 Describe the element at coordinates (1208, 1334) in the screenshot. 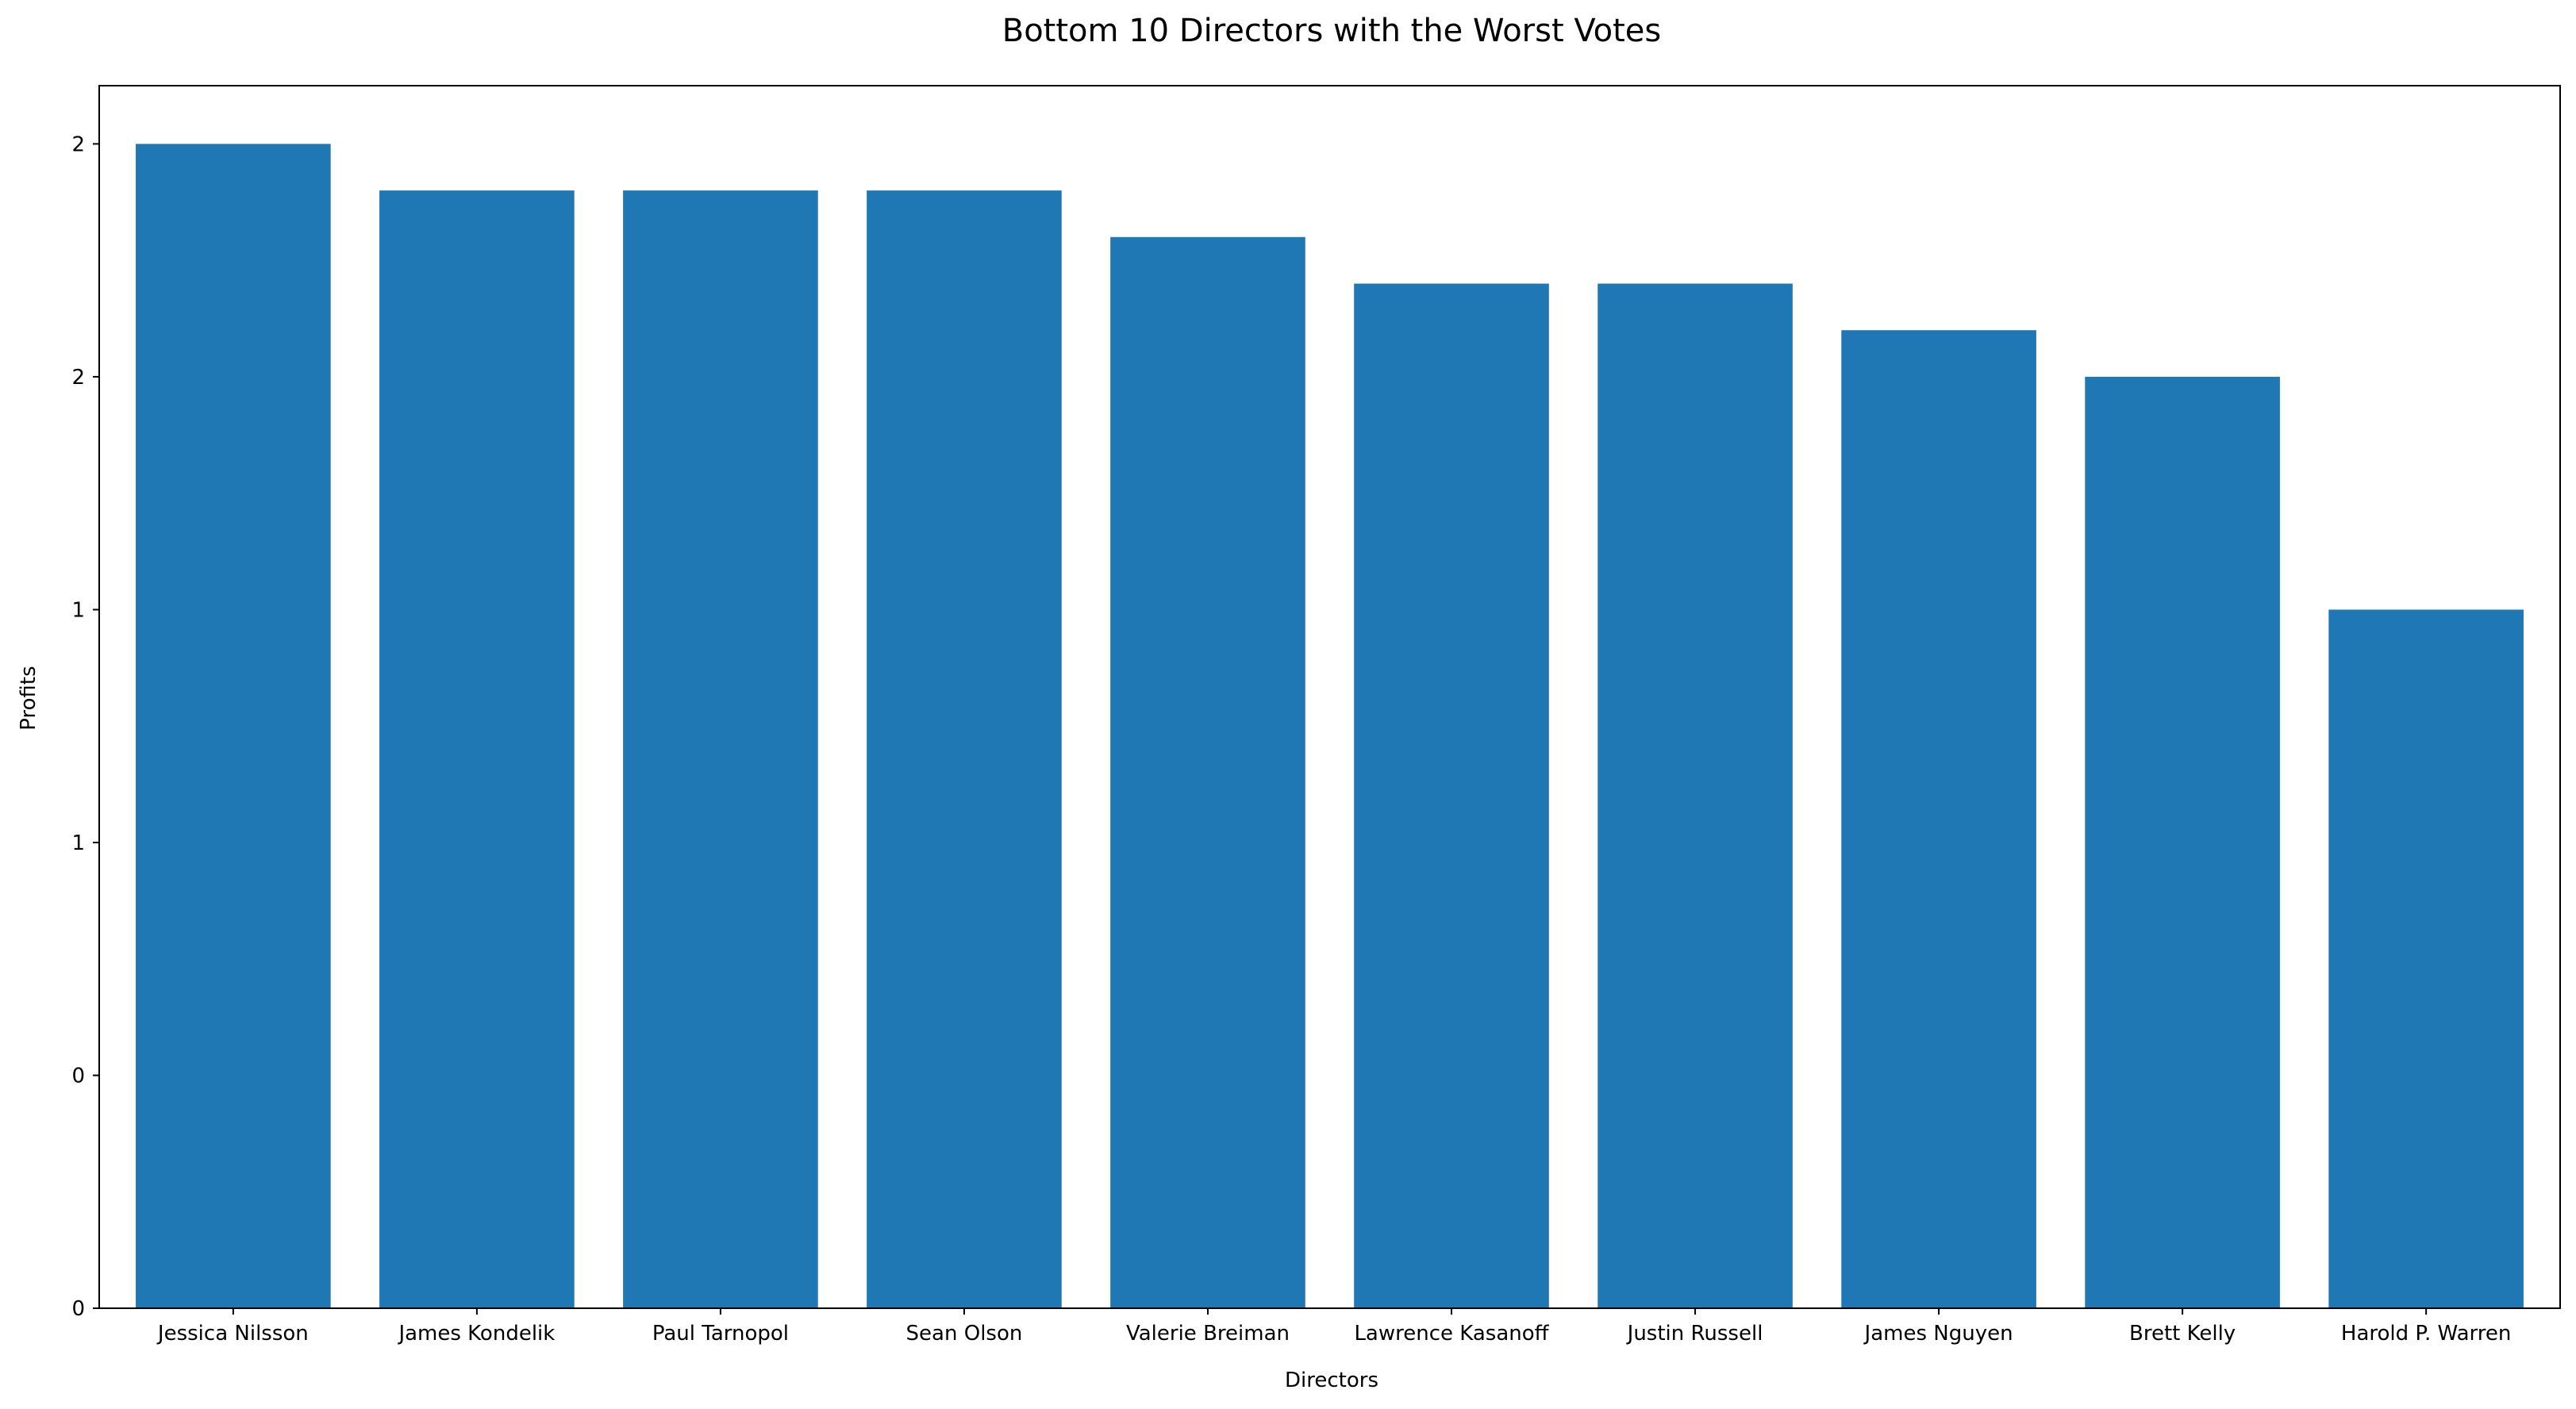

I see `x-tick-label: Valerie Breiman` at that location.